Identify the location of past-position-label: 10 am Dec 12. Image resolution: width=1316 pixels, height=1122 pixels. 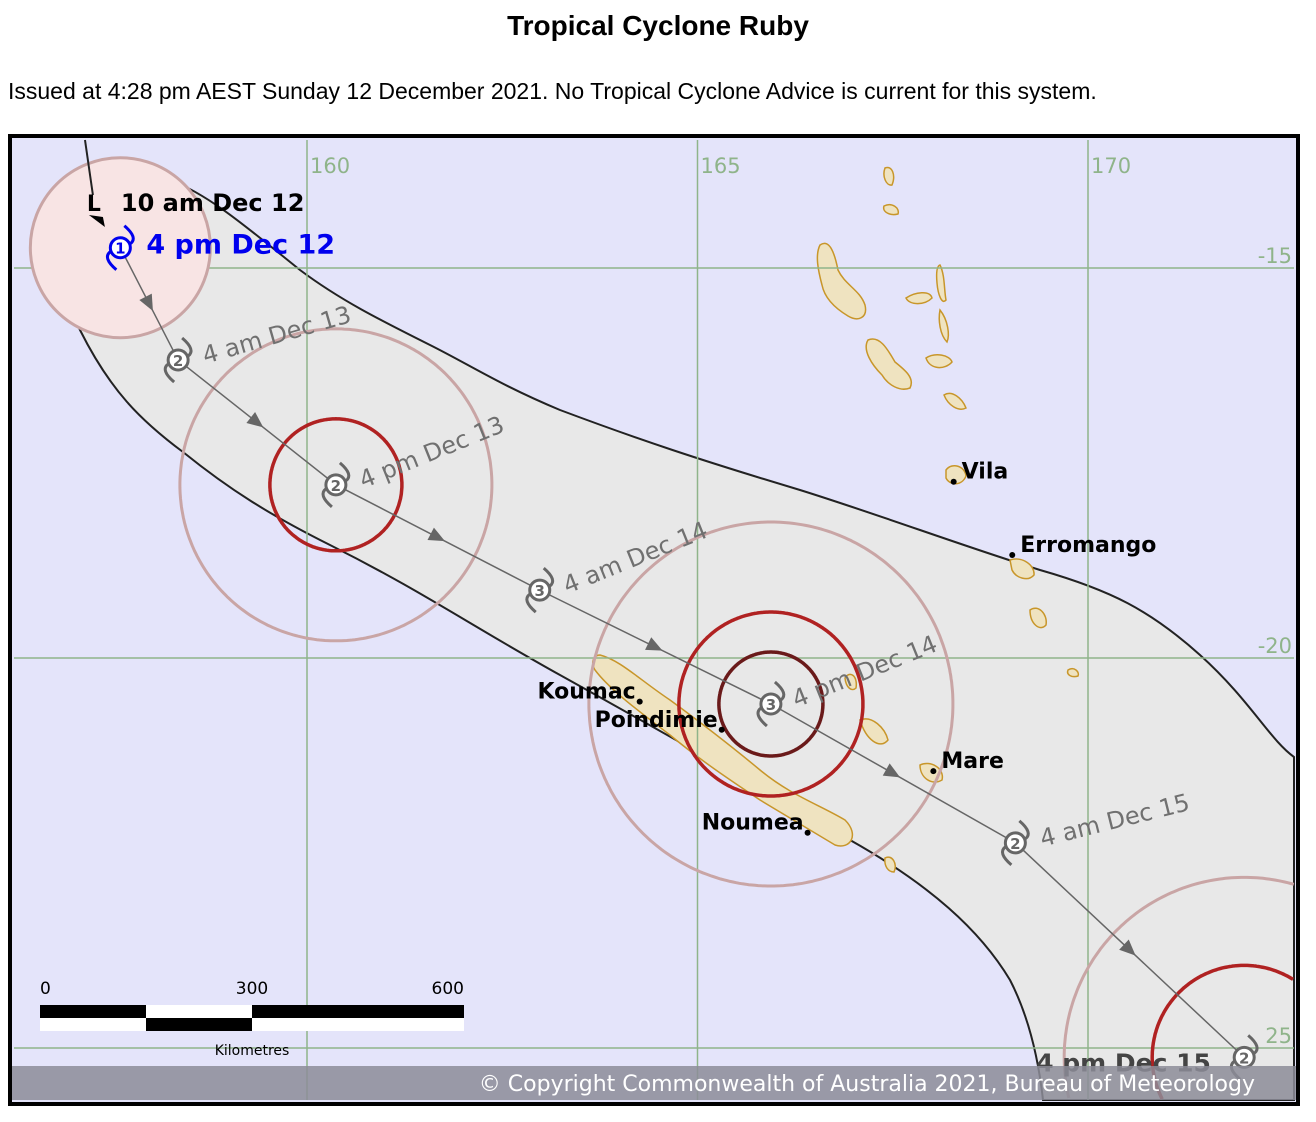
(213, 203).